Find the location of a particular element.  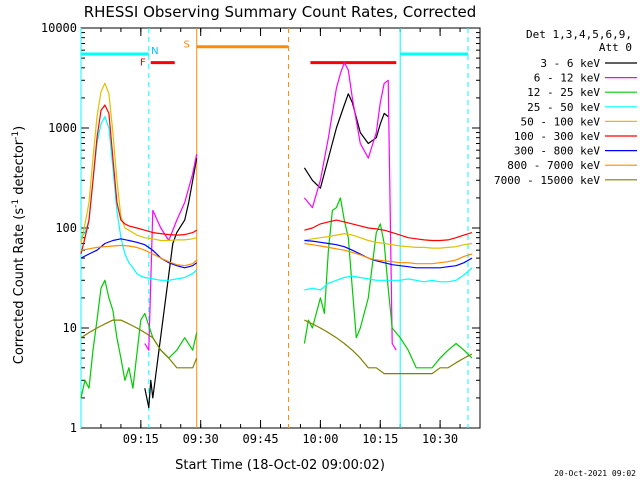

y-label-part3: ) is located at coordinates (19, 128).